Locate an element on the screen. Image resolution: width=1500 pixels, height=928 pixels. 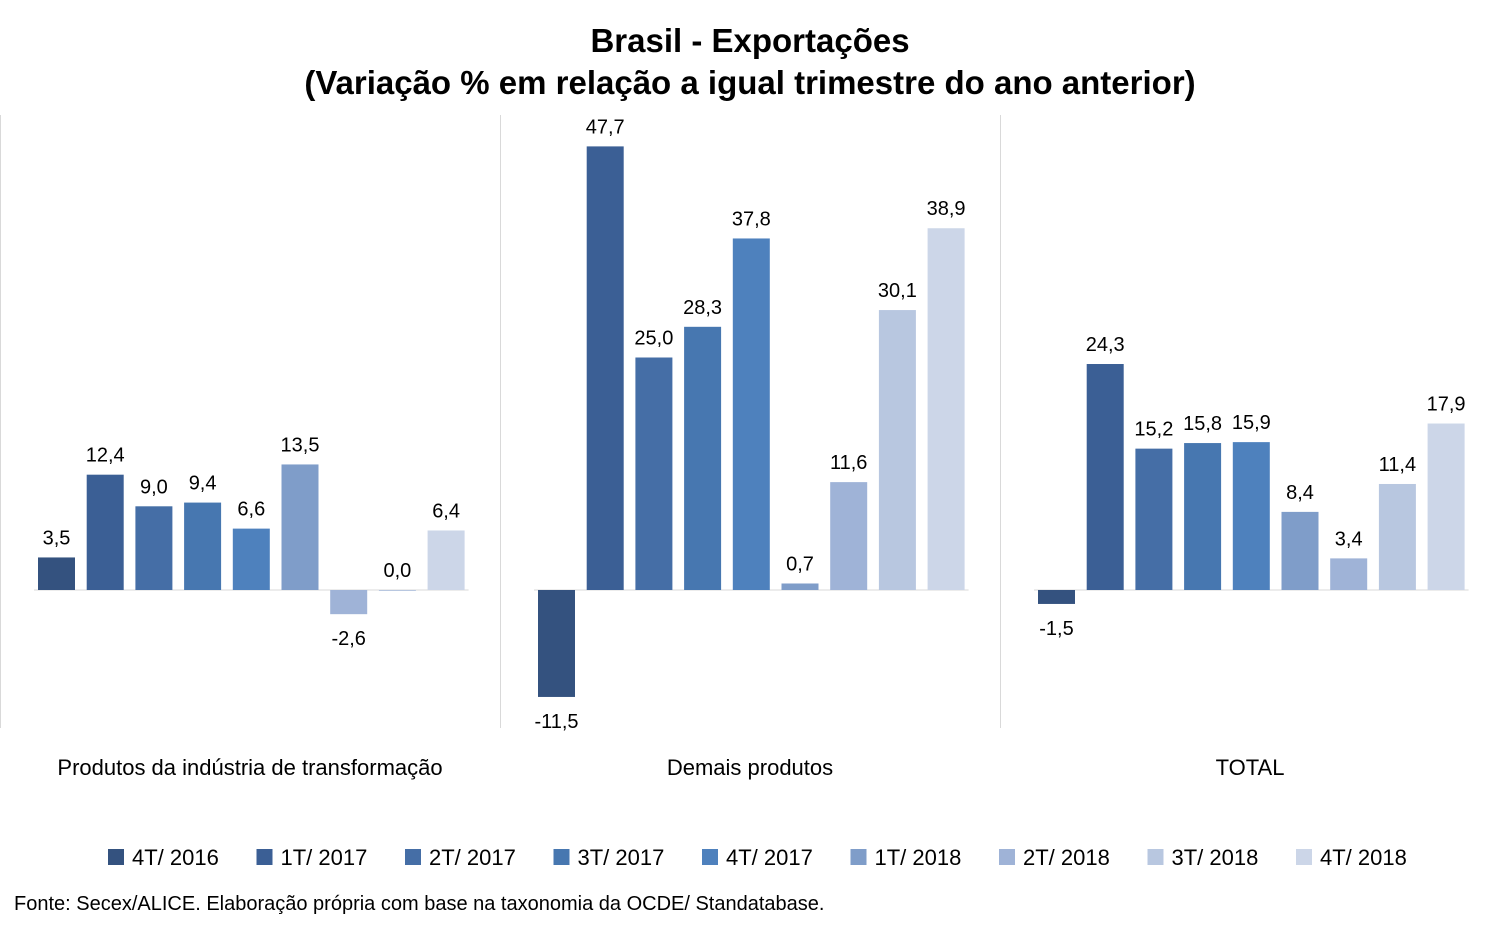
data-label: 24,3 is located at coordinates (1105, 345).